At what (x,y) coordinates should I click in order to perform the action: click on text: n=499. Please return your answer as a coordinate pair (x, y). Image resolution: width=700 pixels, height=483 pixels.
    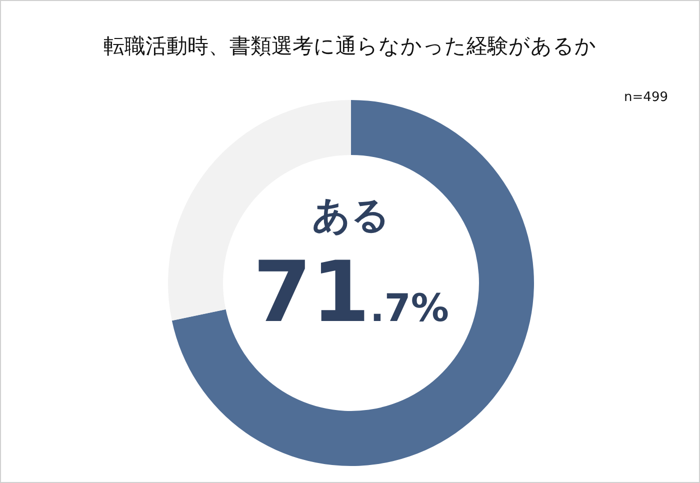
    Looking at the image, I should click on (646, 97).